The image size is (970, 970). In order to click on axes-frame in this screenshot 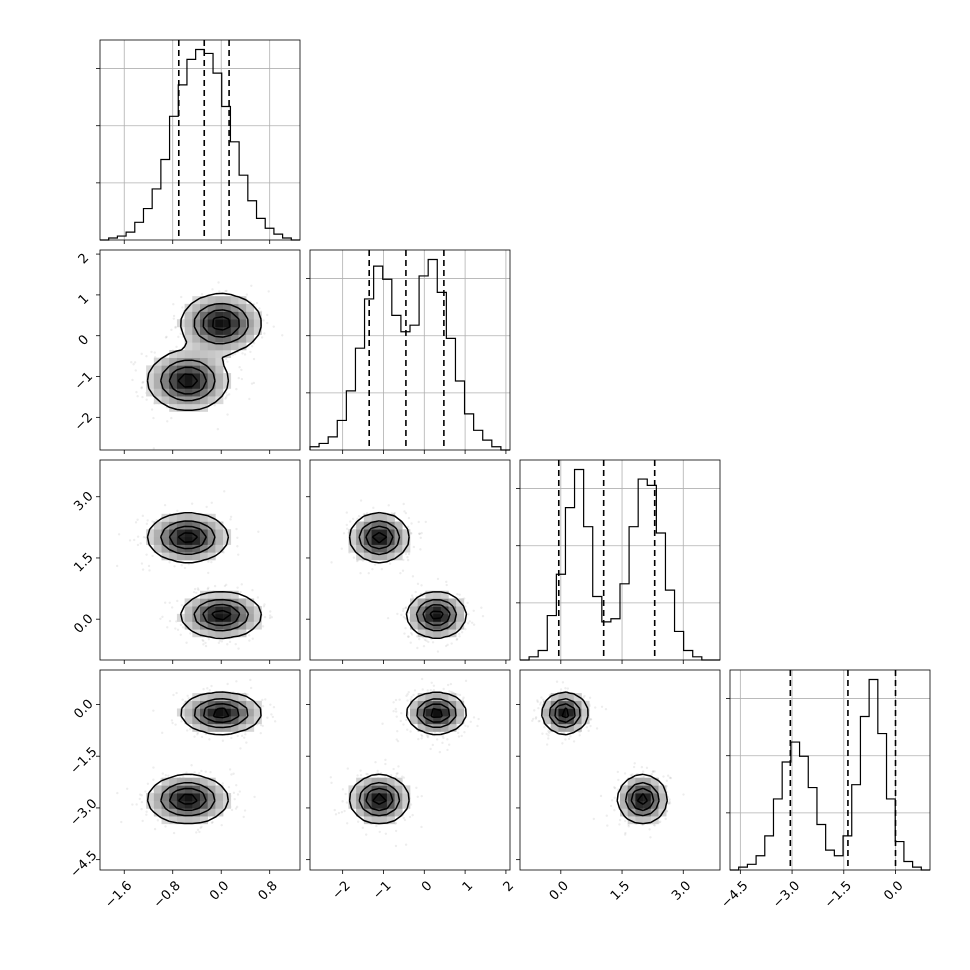, I will do `click(620, 770)`.